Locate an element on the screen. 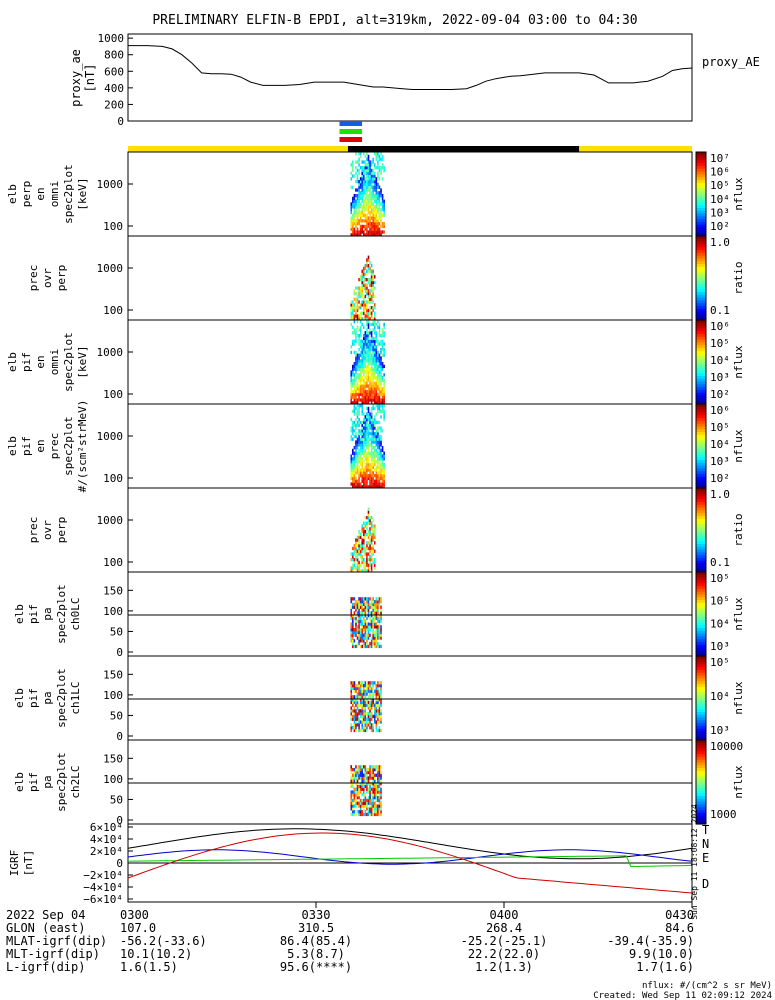  footer-row-label: MLT-igrf(dip) is located at coordinates (53, 954).